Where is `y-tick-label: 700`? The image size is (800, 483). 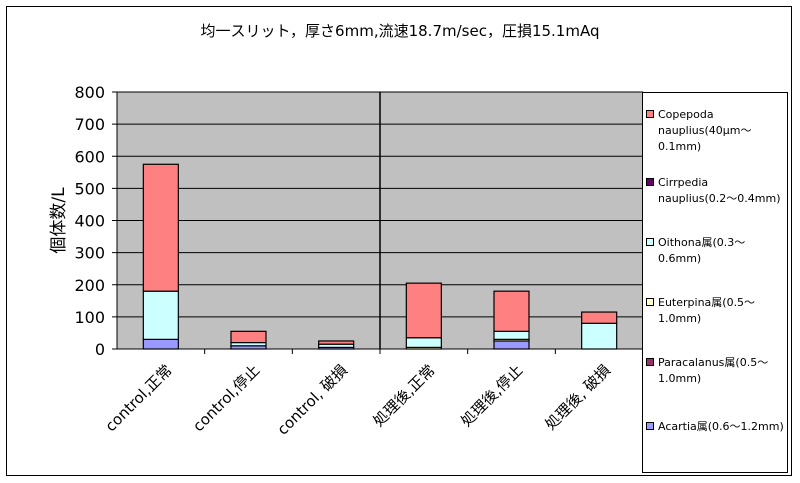
y-tick-label: 700 is located at coordinates (89, 124).